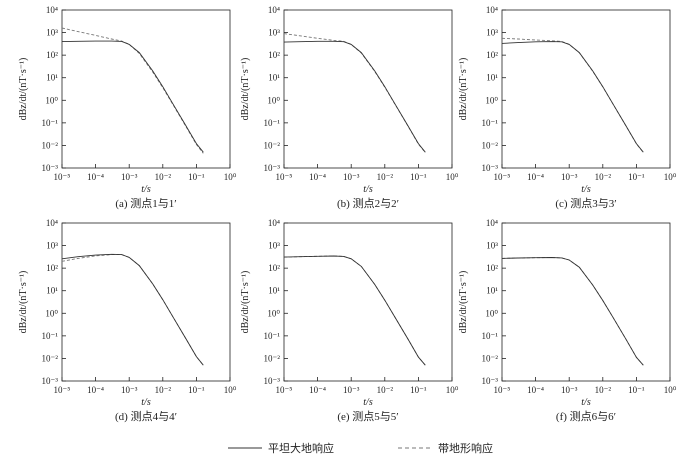 This screenshot has width=700, height=462. What do you see at coordinates (145, 203) in the screenshot?
I see `panel-caption: (a) 测点1与1′` at bounding box center [145, 203].